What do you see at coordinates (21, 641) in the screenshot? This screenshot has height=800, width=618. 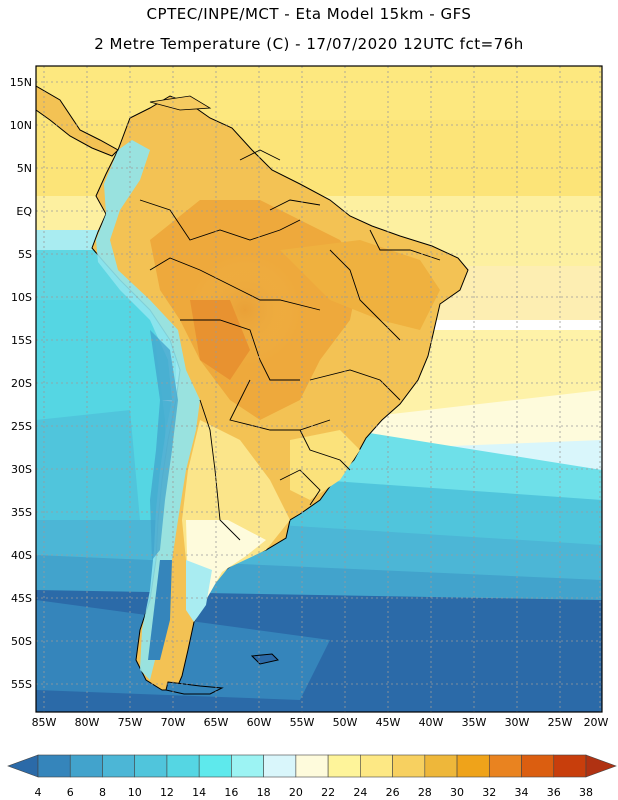 I see `lat-label: 50S` at bounding box center [21, 641].